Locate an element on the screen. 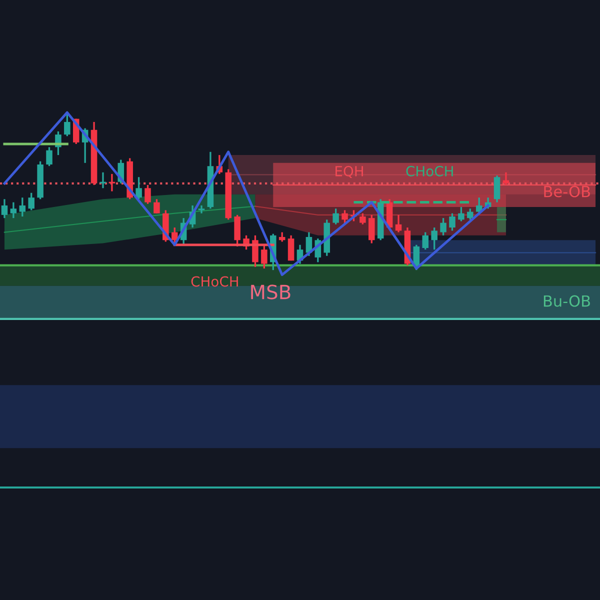  band-label: Bu-OB is located at coordinates (567, 301).